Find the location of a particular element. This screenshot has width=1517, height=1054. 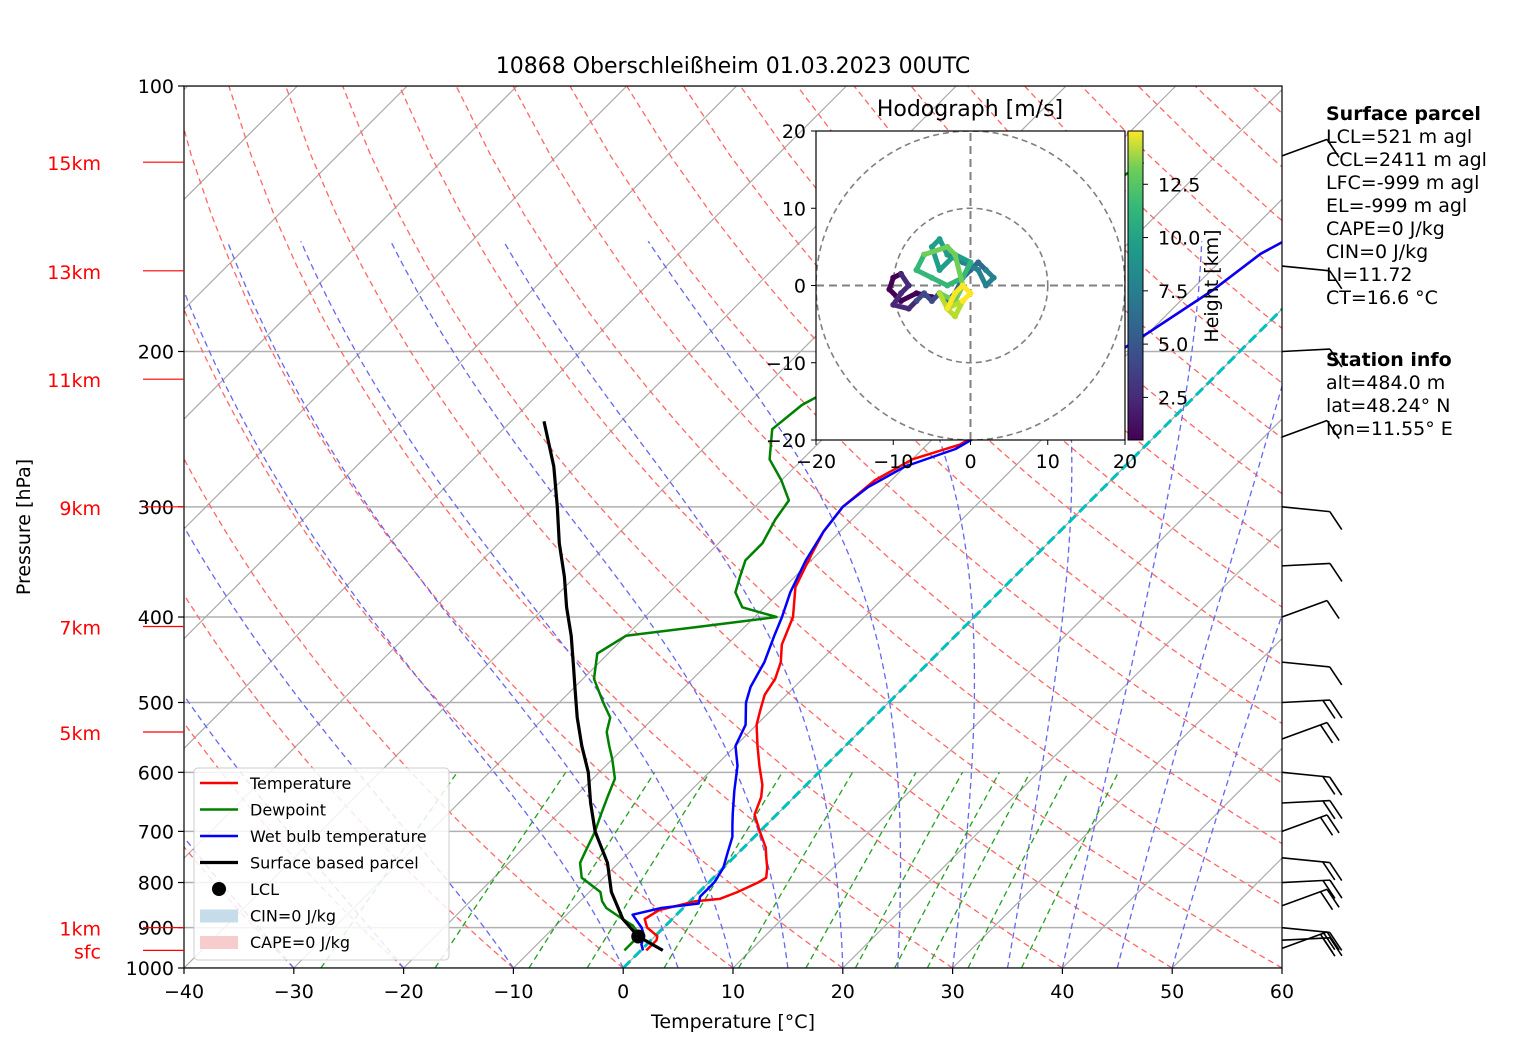

surface-parcel-heading: Surface parcel is located at coordinates (1403, 114).